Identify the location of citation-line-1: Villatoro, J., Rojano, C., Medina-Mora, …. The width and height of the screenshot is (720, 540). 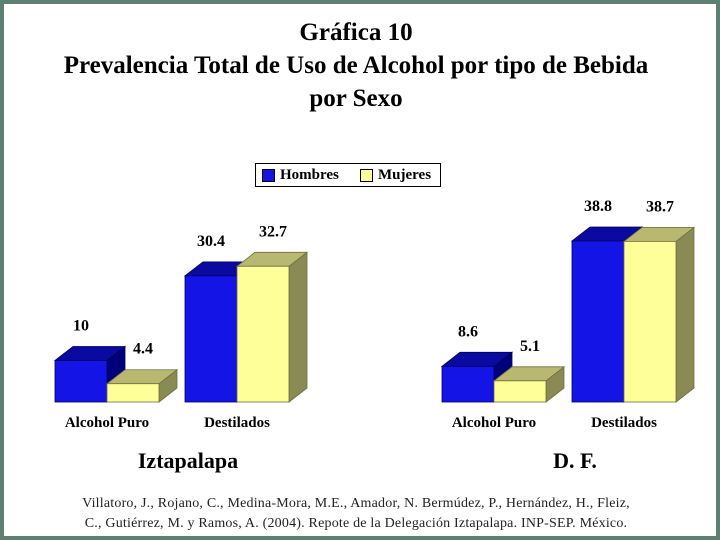
(356, 503).